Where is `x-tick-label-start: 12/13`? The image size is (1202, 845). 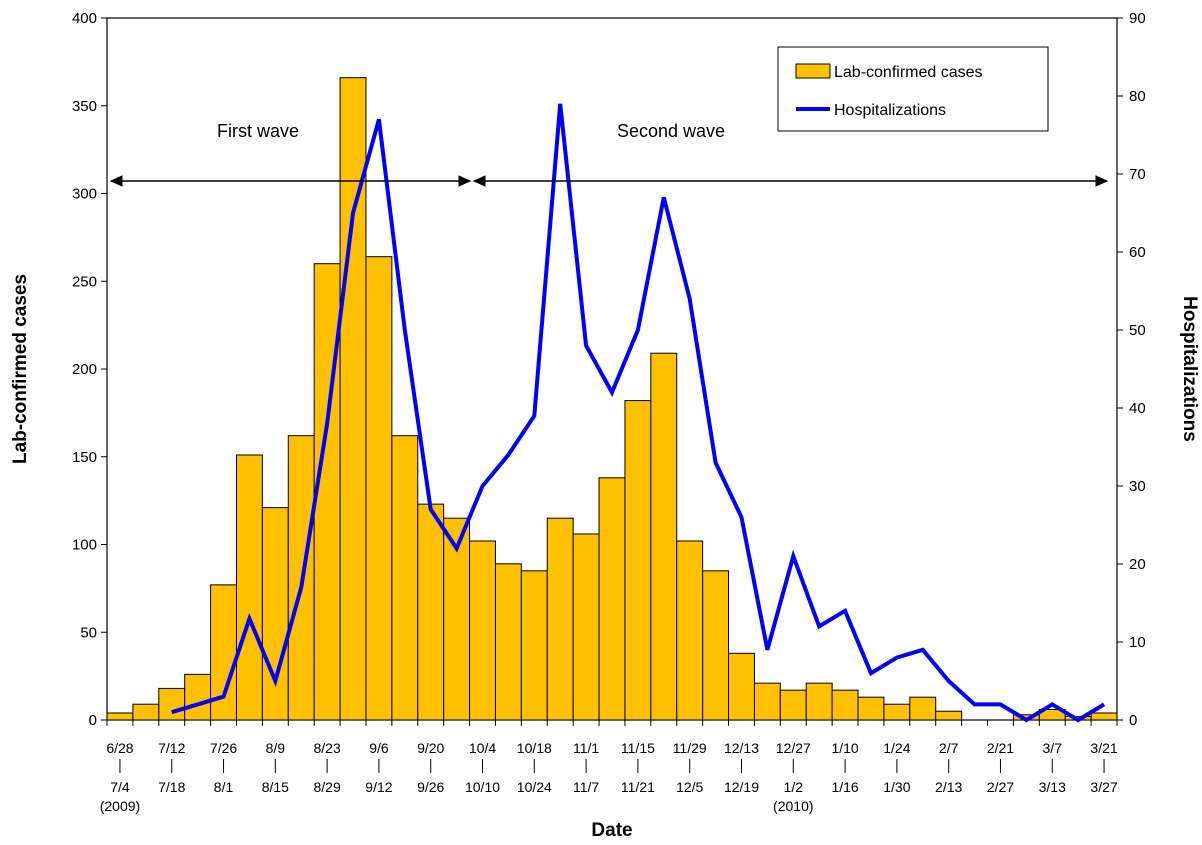
x-tick-label-start: 12/13 is located at coordinates (741, 748).